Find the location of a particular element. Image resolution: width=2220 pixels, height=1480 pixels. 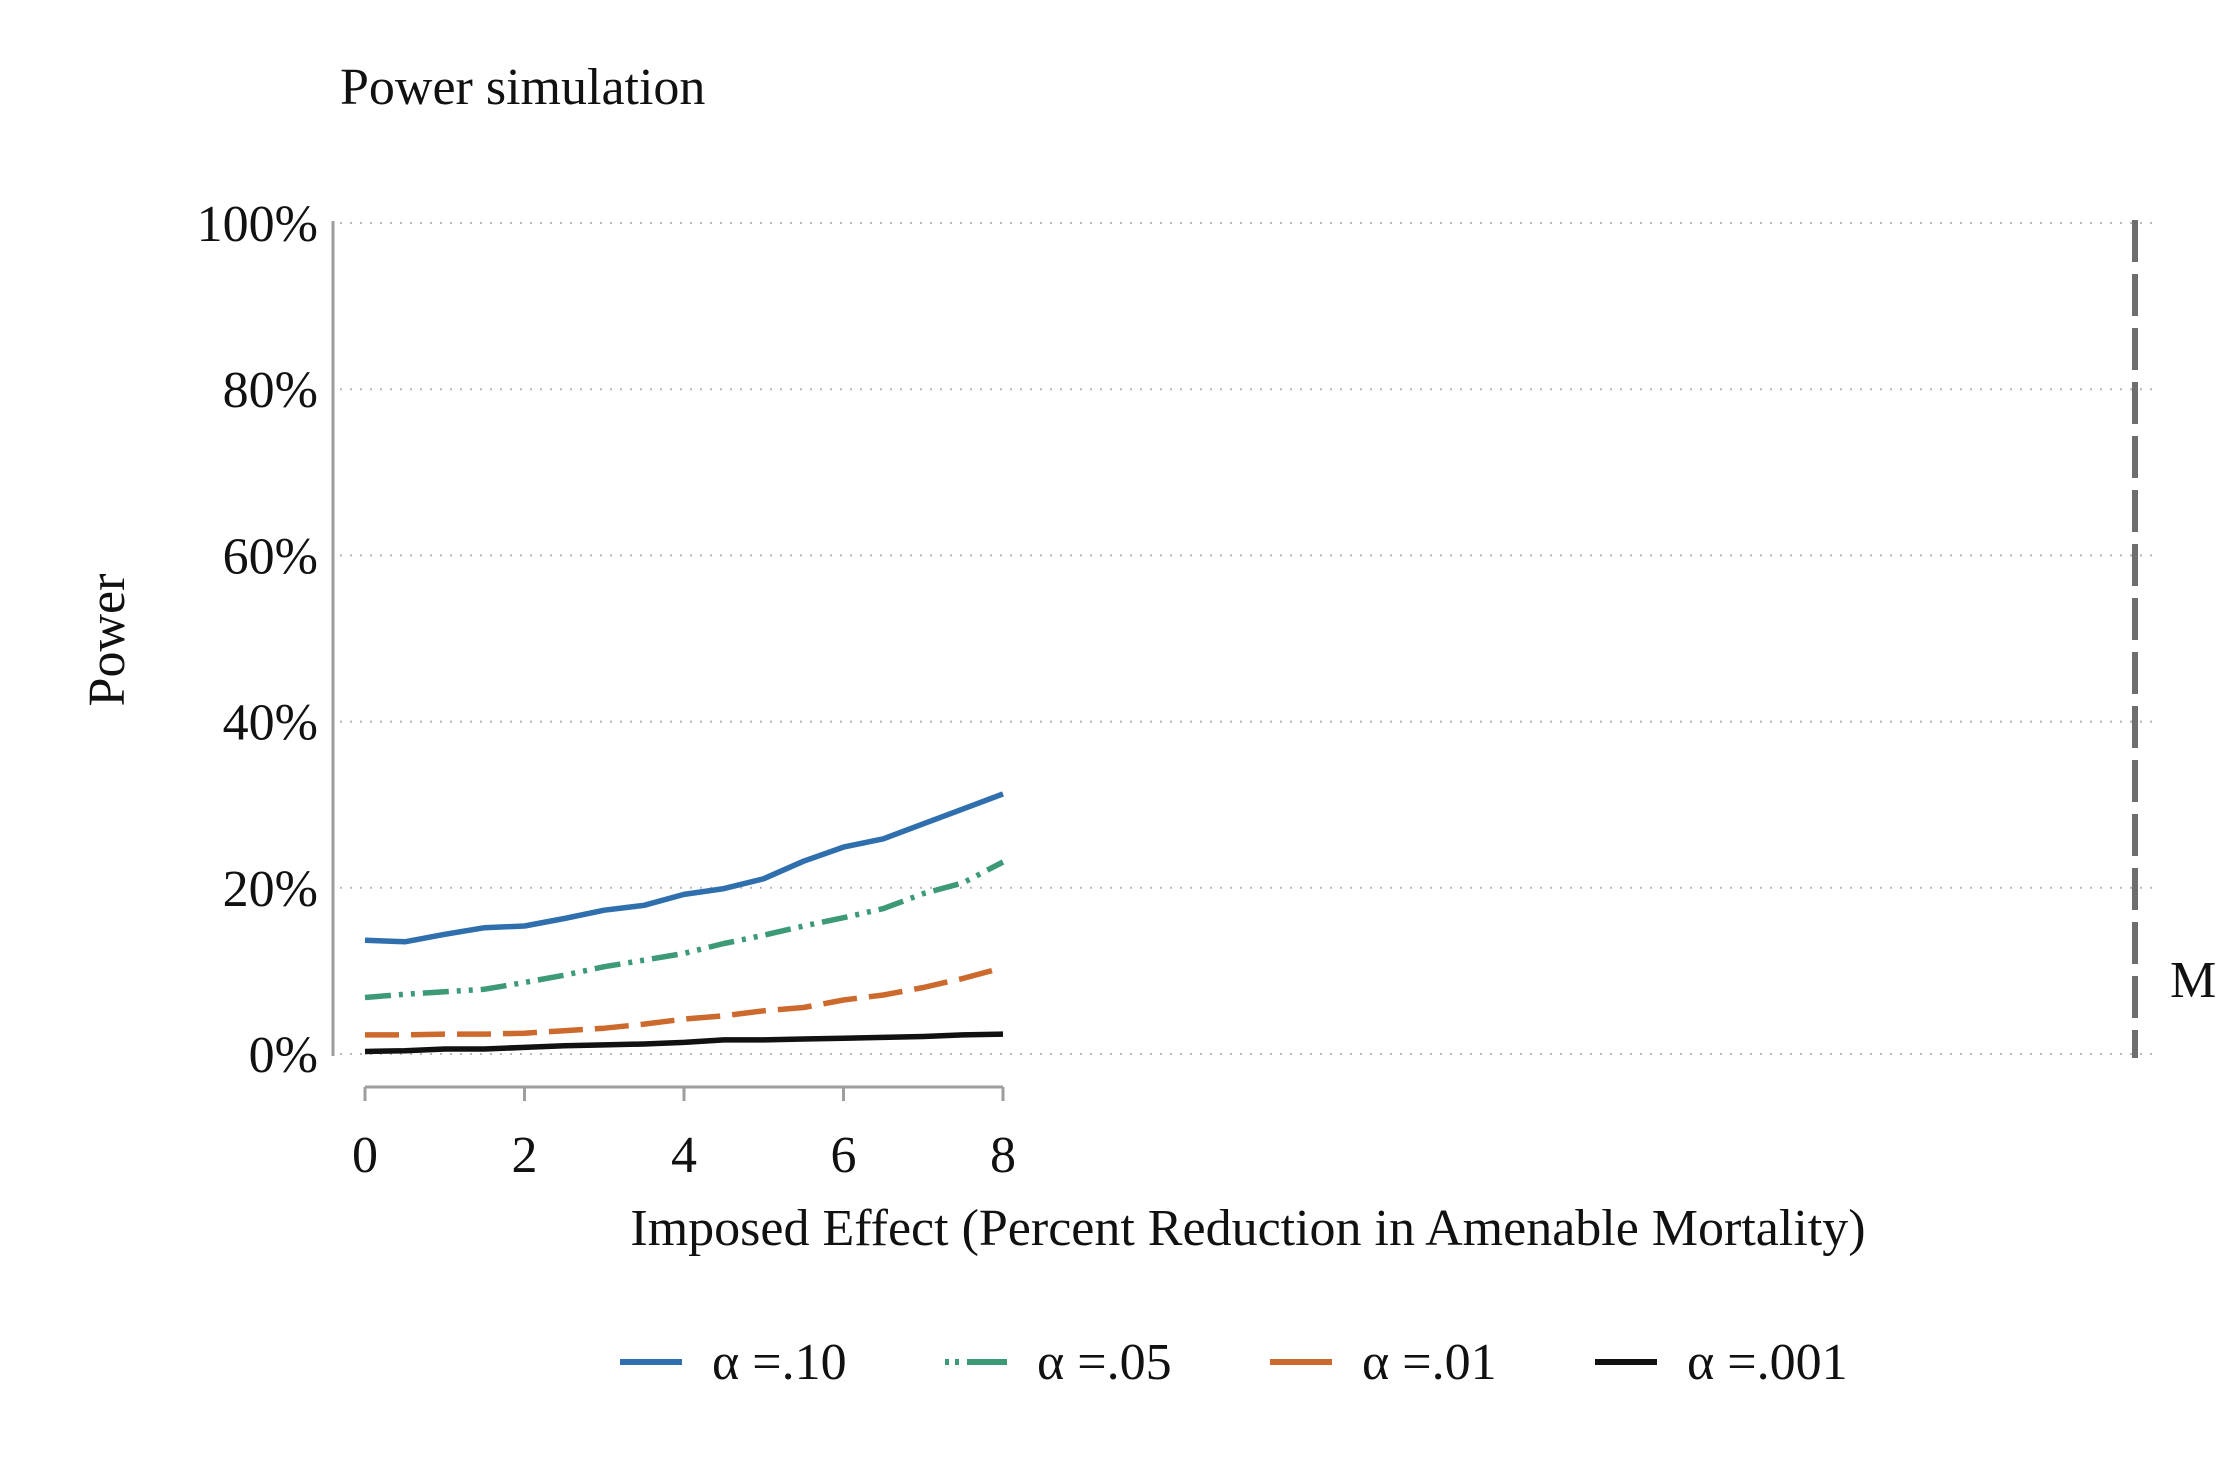

x-axis-ticks: 0 2 4 6 8 is located at coordinates (684, 1135).